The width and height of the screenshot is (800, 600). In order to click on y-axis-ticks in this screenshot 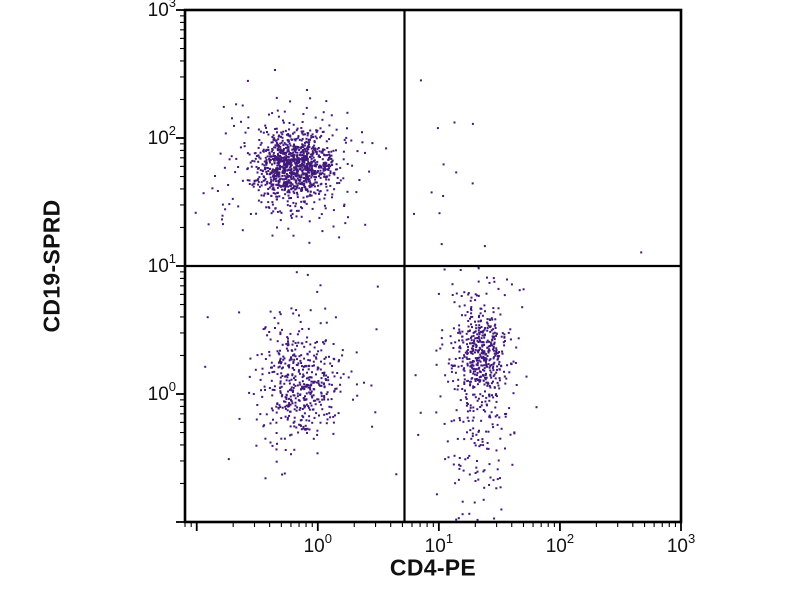, I will do `click(180, 266)`.